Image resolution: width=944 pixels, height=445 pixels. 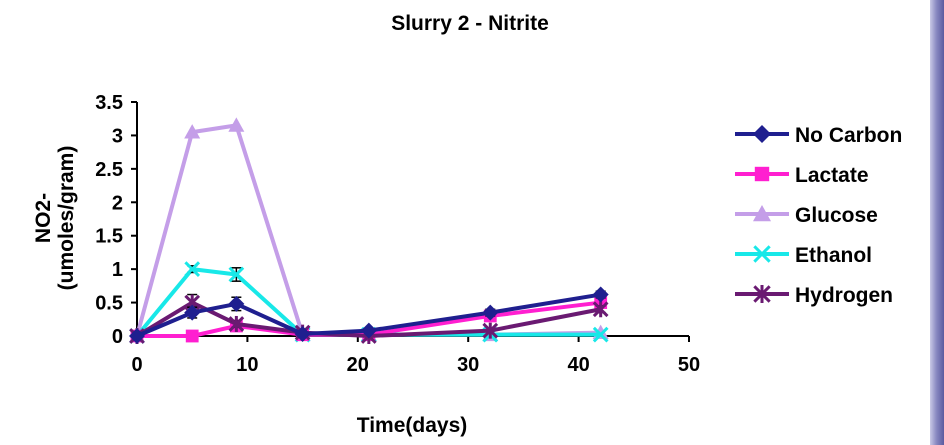 What do you see at coordinates (412, 425) in the screenshot?
I see `x-axis-label: Time(days)` at bounding box center [412, 425].